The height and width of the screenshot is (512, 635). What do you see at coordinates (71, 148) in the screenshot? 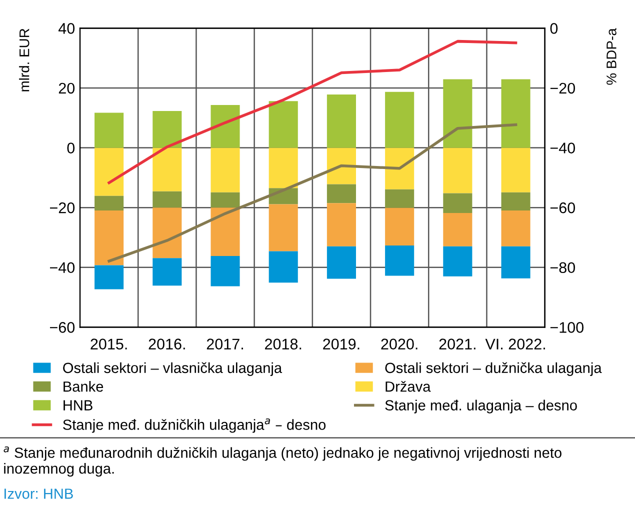
I see `y-tick-label: 0` at bounding box center [71, 148].